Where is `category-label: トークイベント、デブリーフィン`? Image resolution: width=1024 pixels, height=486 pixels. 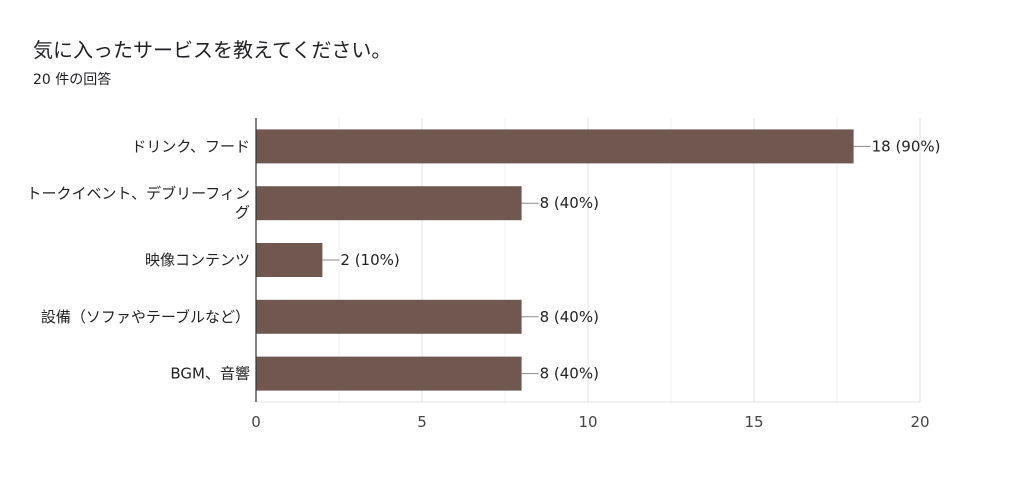 category-label: トークイベント、デブリーフィン is located at coordinates (138, 194).